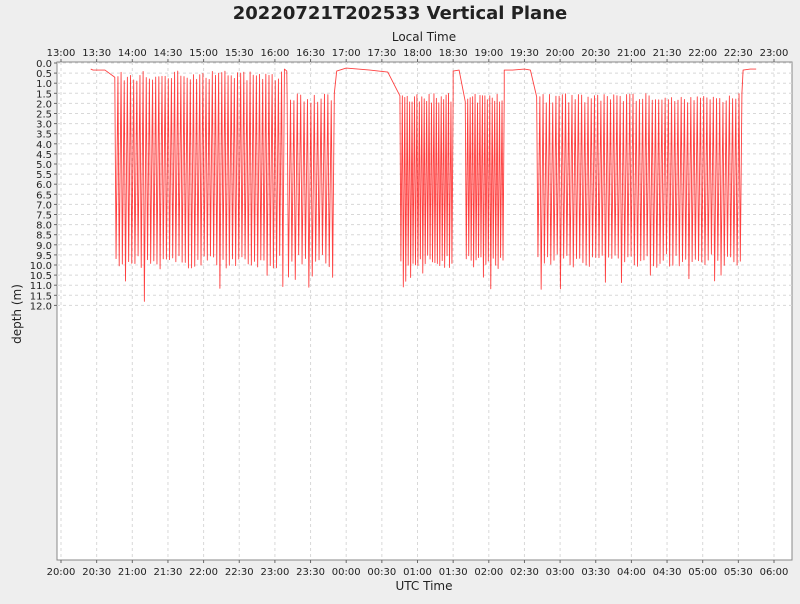  Describe the element at coordinates (738, 572) in the screenshot. I see `x-tick-label-utc: 05:30` at that location.